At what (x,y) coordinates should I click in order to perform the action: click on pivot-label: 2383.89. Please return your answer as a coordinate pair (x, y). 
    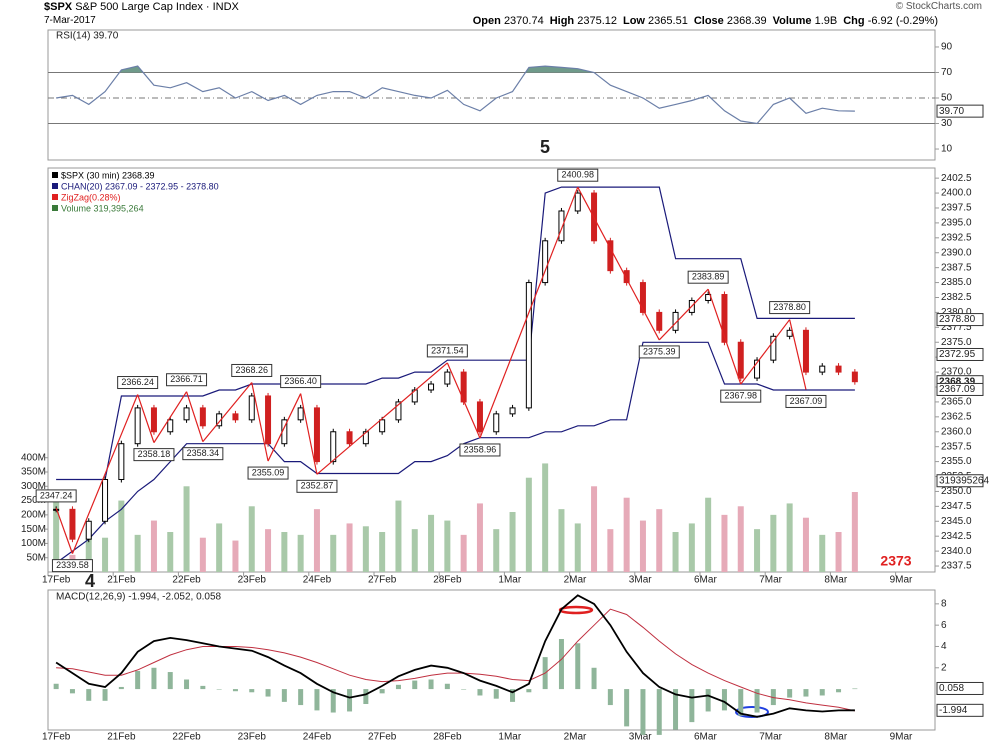
    Looking at the image, I should click on (708, 277).